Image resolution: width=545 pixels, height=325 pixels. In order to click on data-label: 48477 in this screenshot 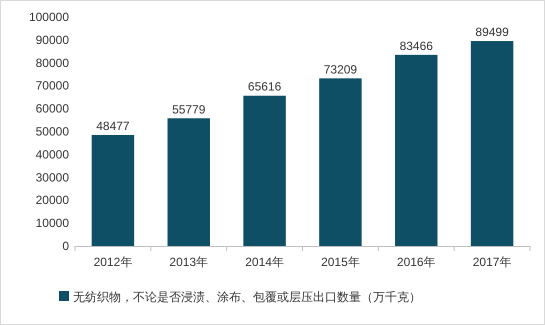, I will do `click(113, 125)`.